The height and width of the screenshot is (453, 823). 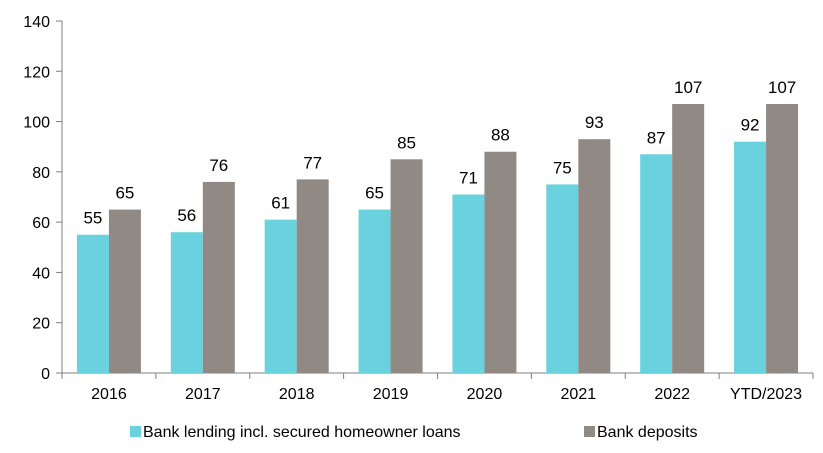 What do you see at coordinates (312, 162) in the screenshot?
I see `data-label: 77` at bounding box center [312, 162].